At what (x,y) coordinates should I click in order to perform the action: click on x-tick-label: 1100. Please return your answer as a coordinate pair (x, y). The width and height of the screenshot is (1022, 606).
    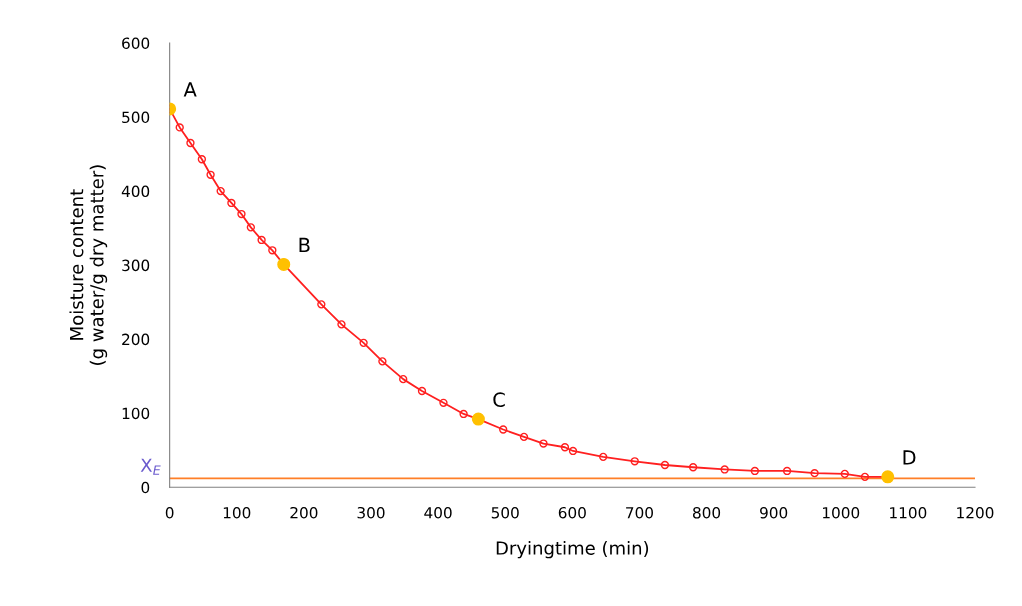
    Looking at the image, I should click on (908, 512).